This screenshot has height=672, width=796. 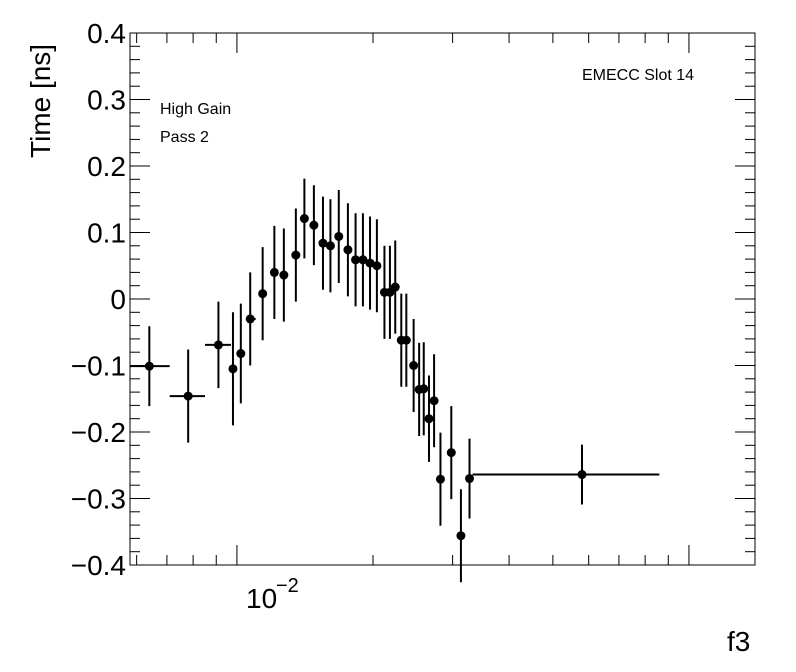 What do you see at coordinates (98, 499) in the screenshot?
I see `y-tick-label: −0.3` at bounding box center [98, 499].